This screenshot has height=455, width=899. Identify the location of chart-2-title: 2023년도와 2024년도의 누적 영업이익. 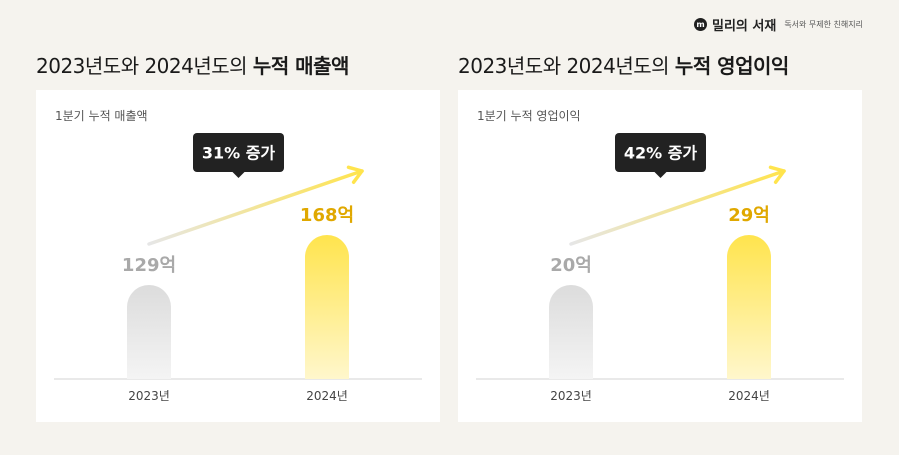
(623, 64).